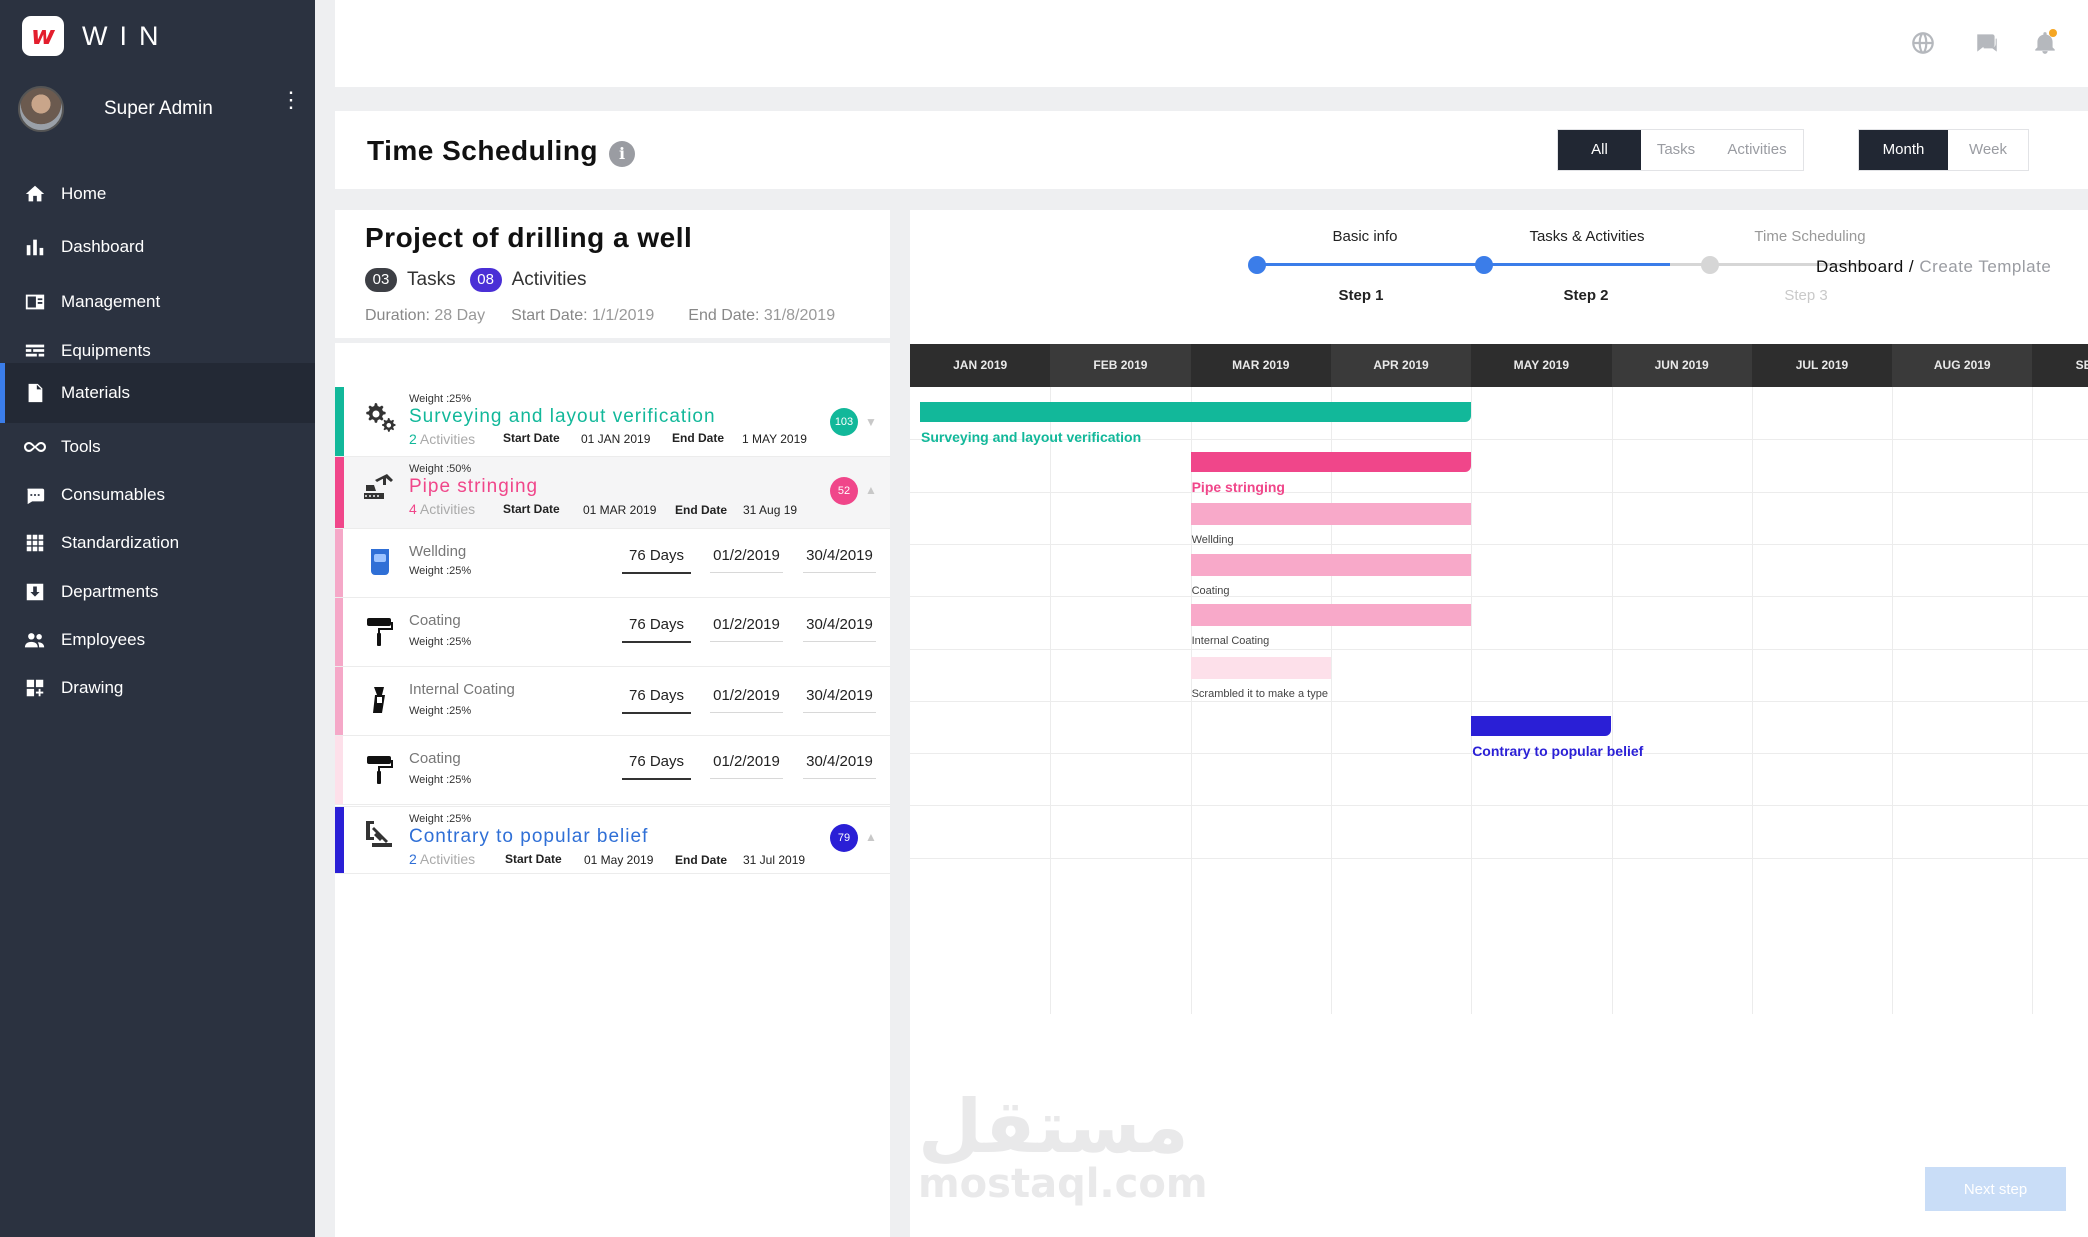 This screenshot has height=1237, width=2088. What do you see at coordinates (35, 194) in the screenshot?
I see `home-icon` at bounding box center [35, 194].